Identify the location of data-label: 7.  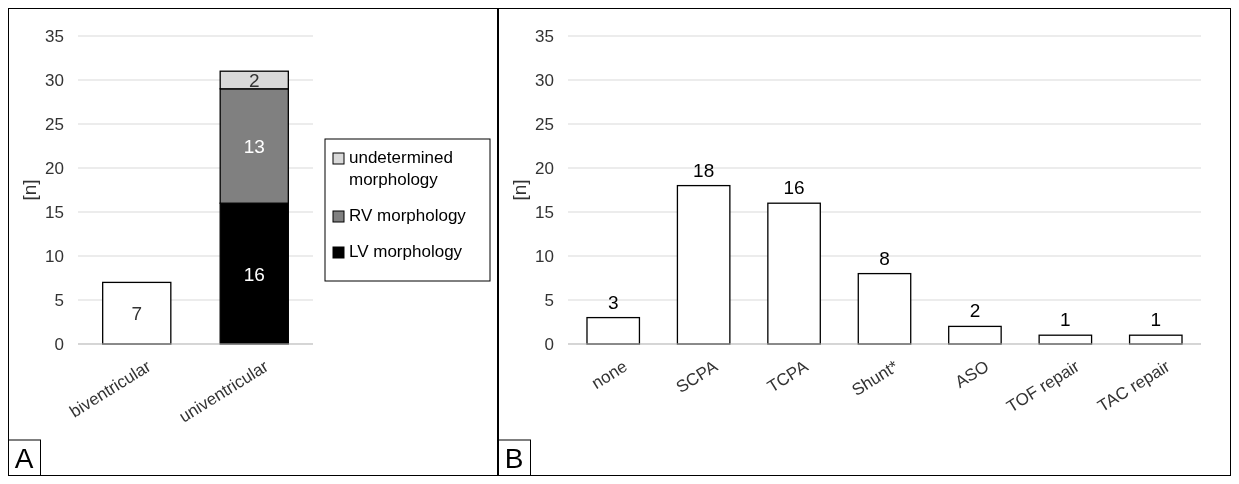
(137, 314).